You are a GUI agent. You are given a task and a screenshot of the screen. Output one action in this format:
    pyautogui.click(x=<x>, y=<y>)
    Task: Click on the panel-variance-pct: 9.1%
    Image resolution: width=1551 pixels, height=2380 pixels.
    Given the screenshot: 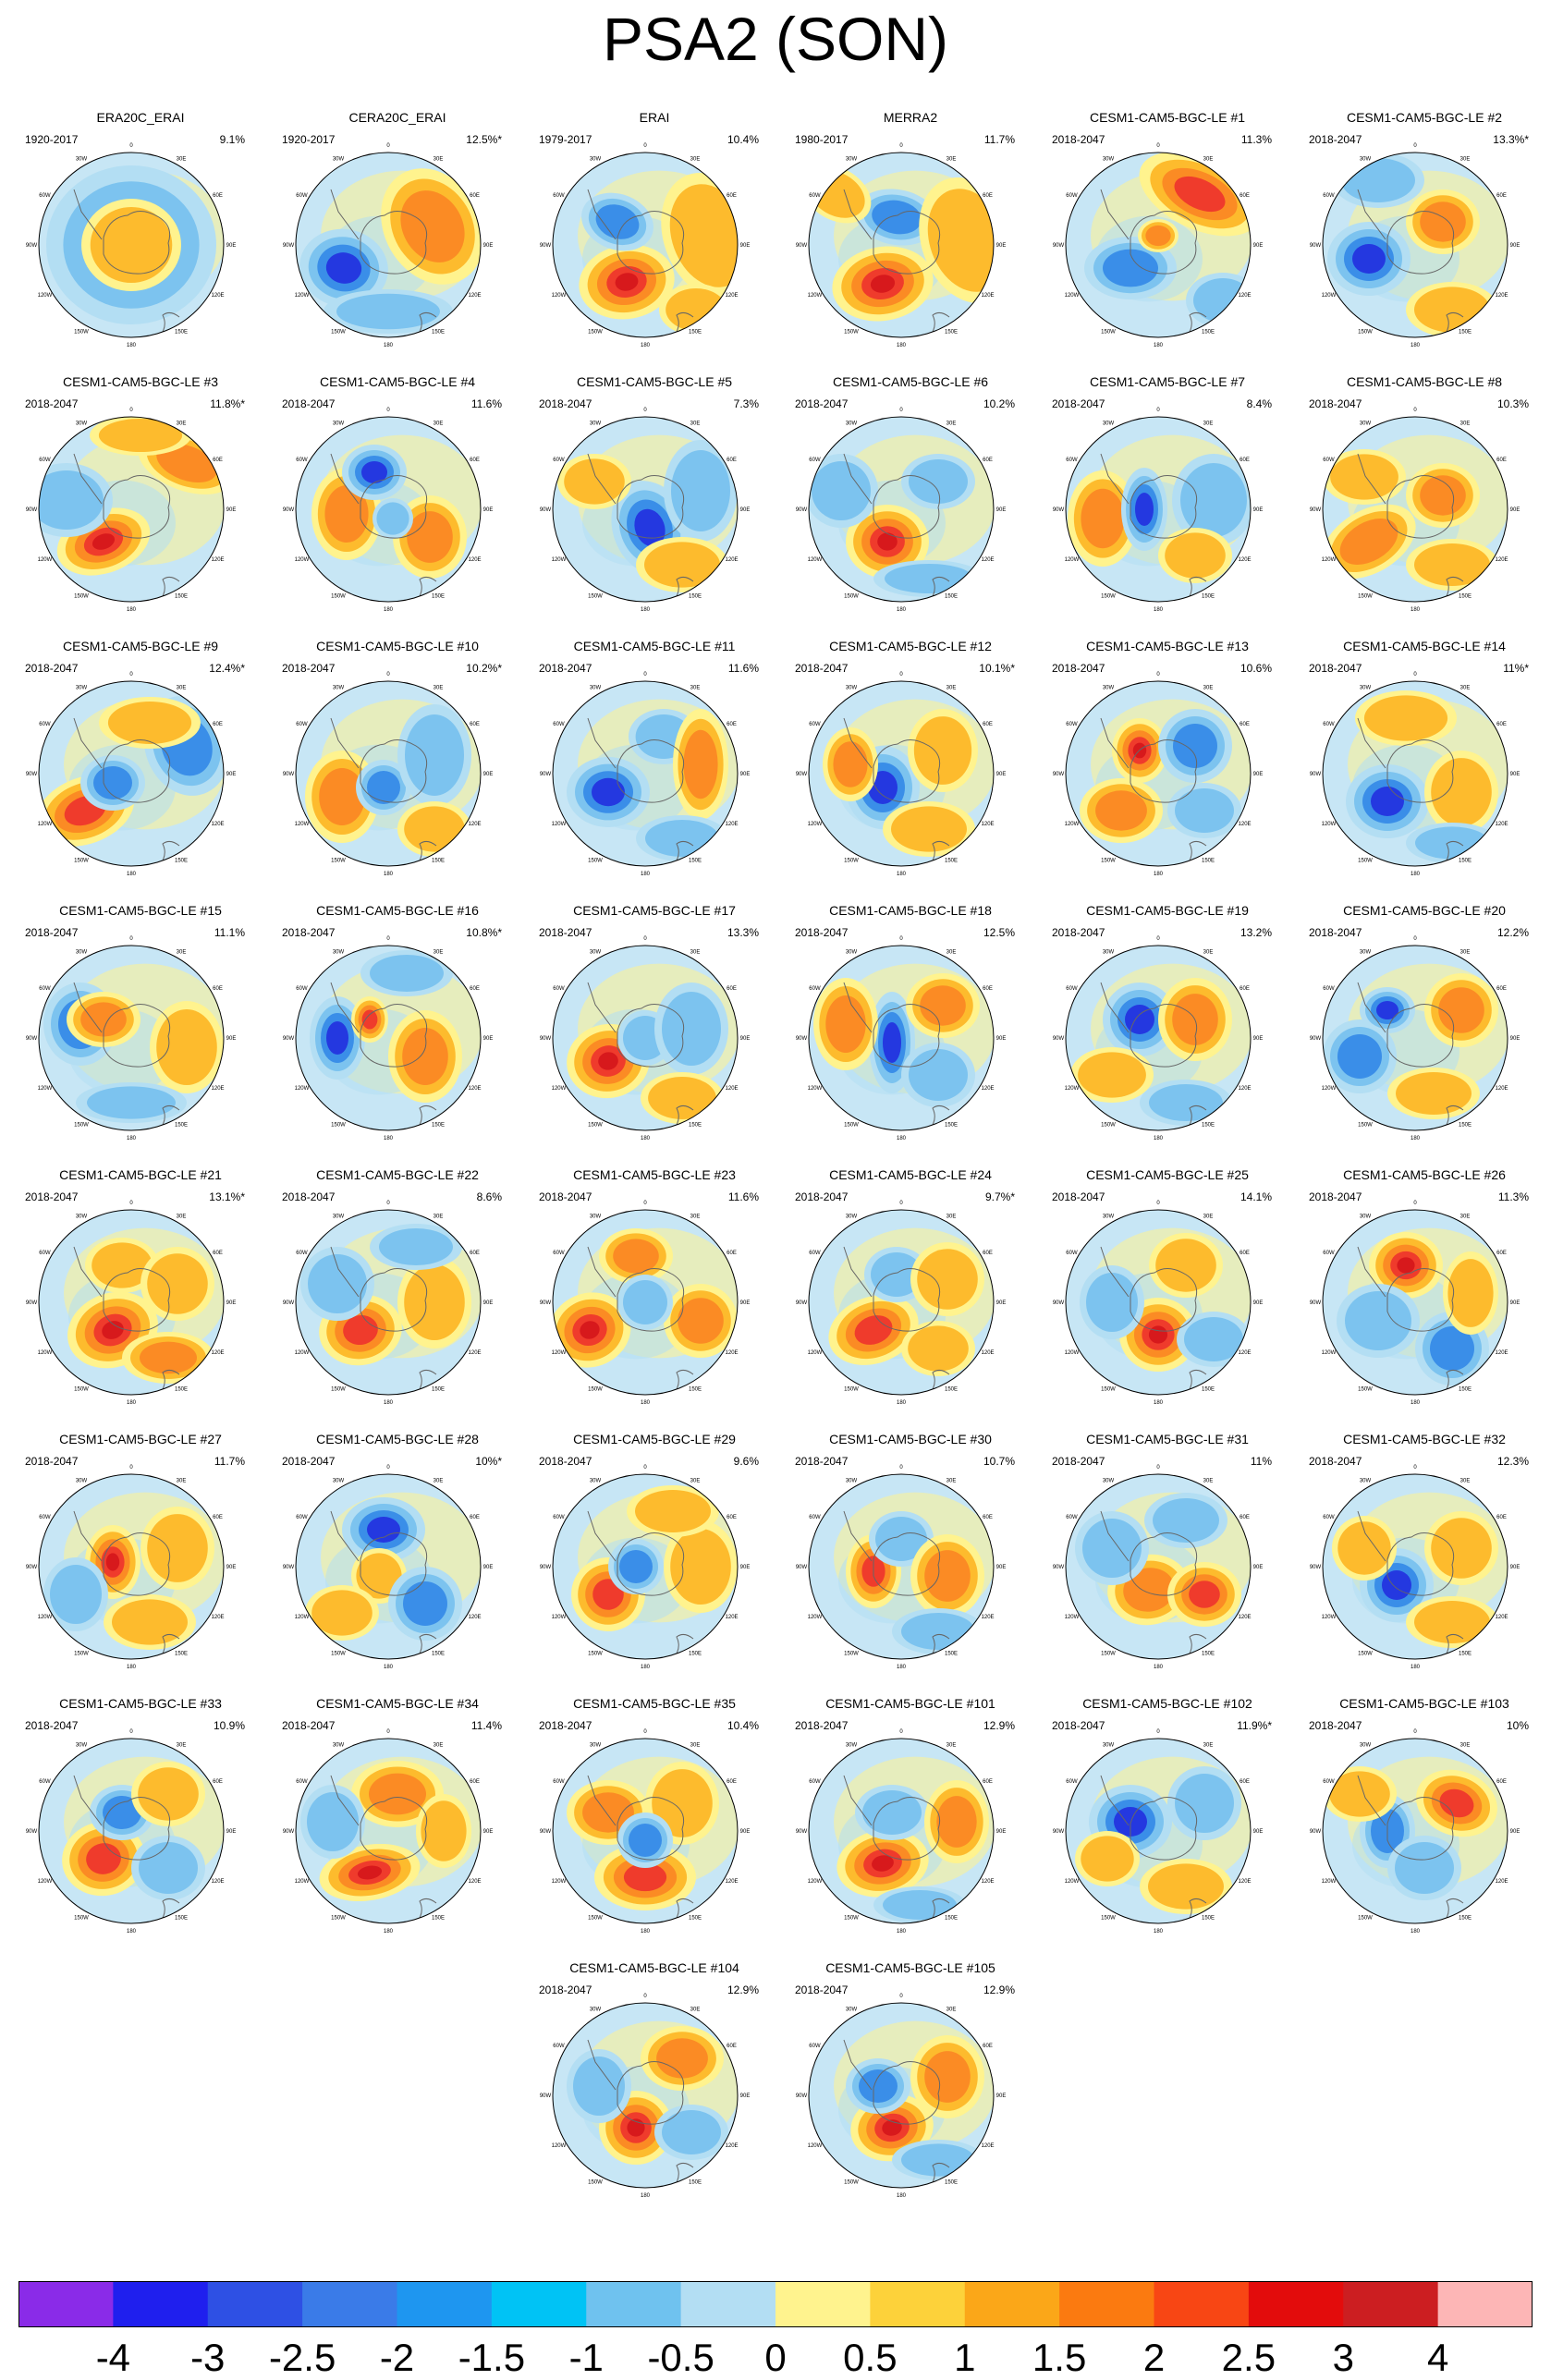 What is the action you would take?
    pyautogui.click(x=232, y=139)
    